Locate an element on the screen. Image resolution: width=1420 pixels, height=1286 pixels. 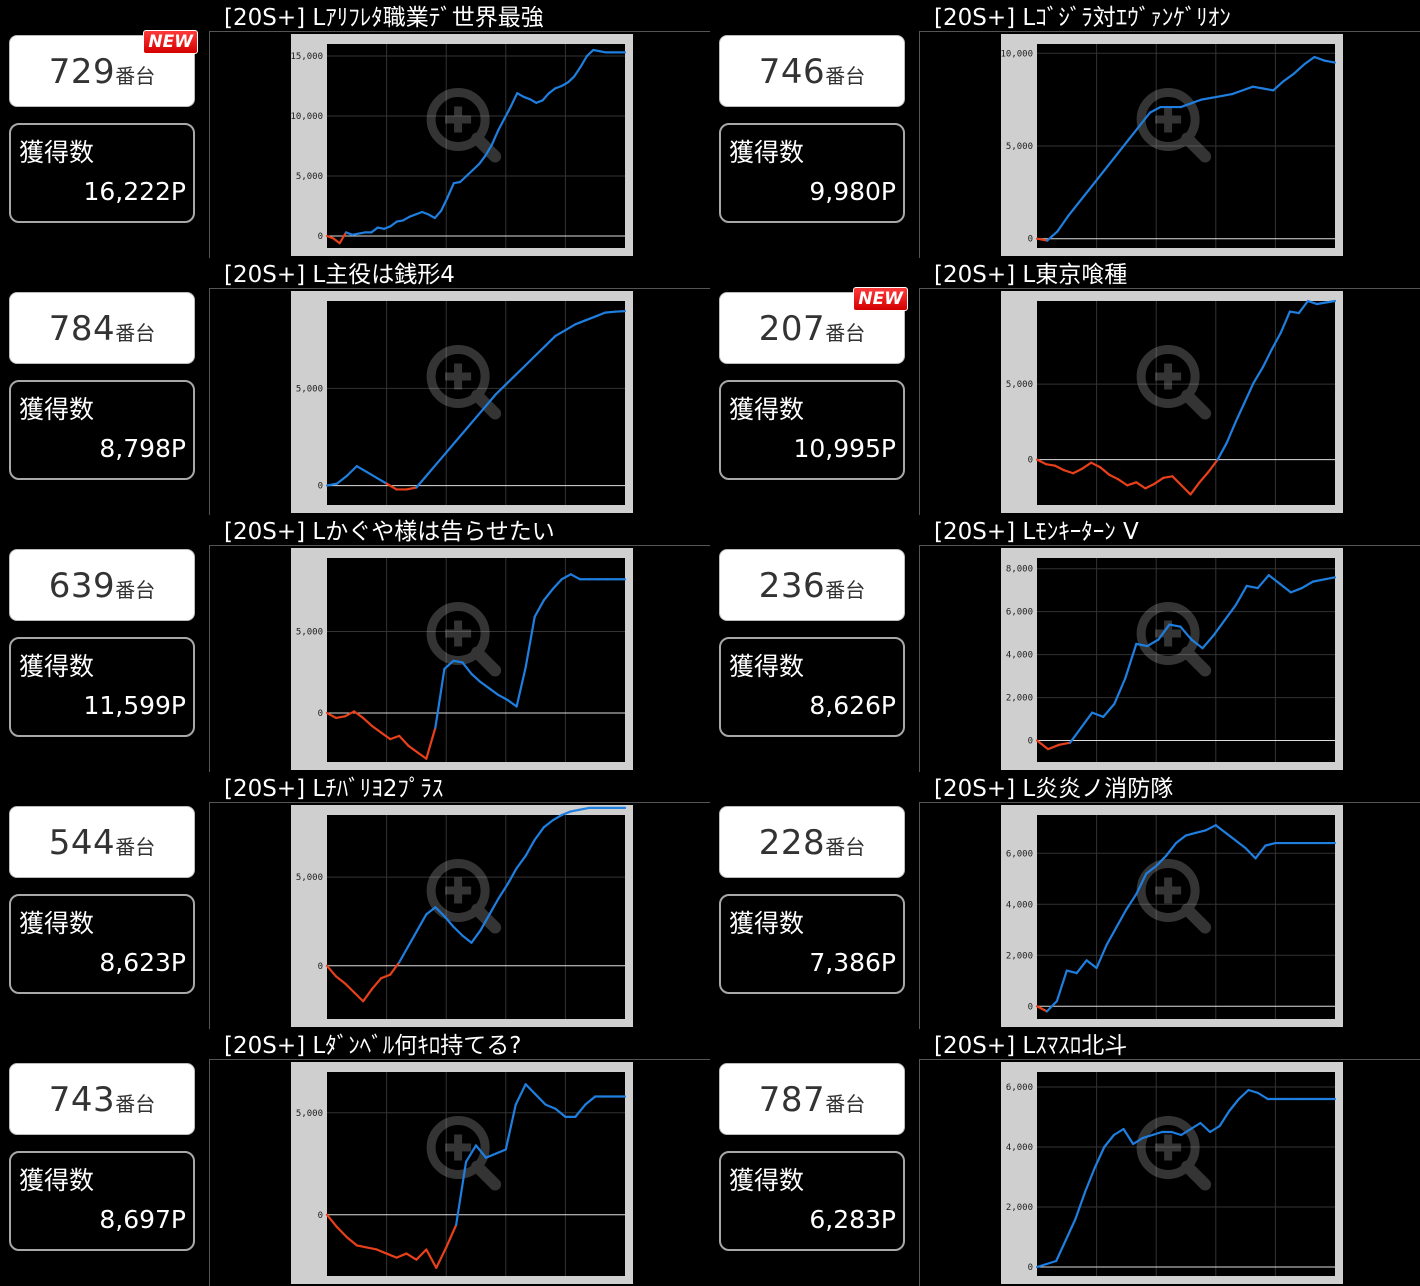
machine-title: [20S+] Lﾓﾝｷｰﾀｰﾝ V is located at coordinates (1036, 532).